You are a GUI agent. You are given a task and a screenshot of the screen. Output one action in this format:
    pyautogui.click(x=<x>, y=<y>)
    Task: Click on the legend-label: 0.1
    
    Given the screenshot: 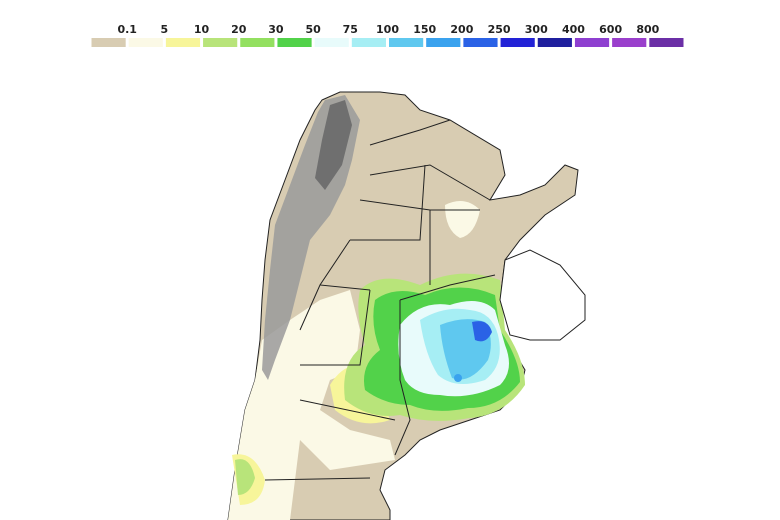 What is the action you would take?
    pyautogui.click(x=127, y=29)
    